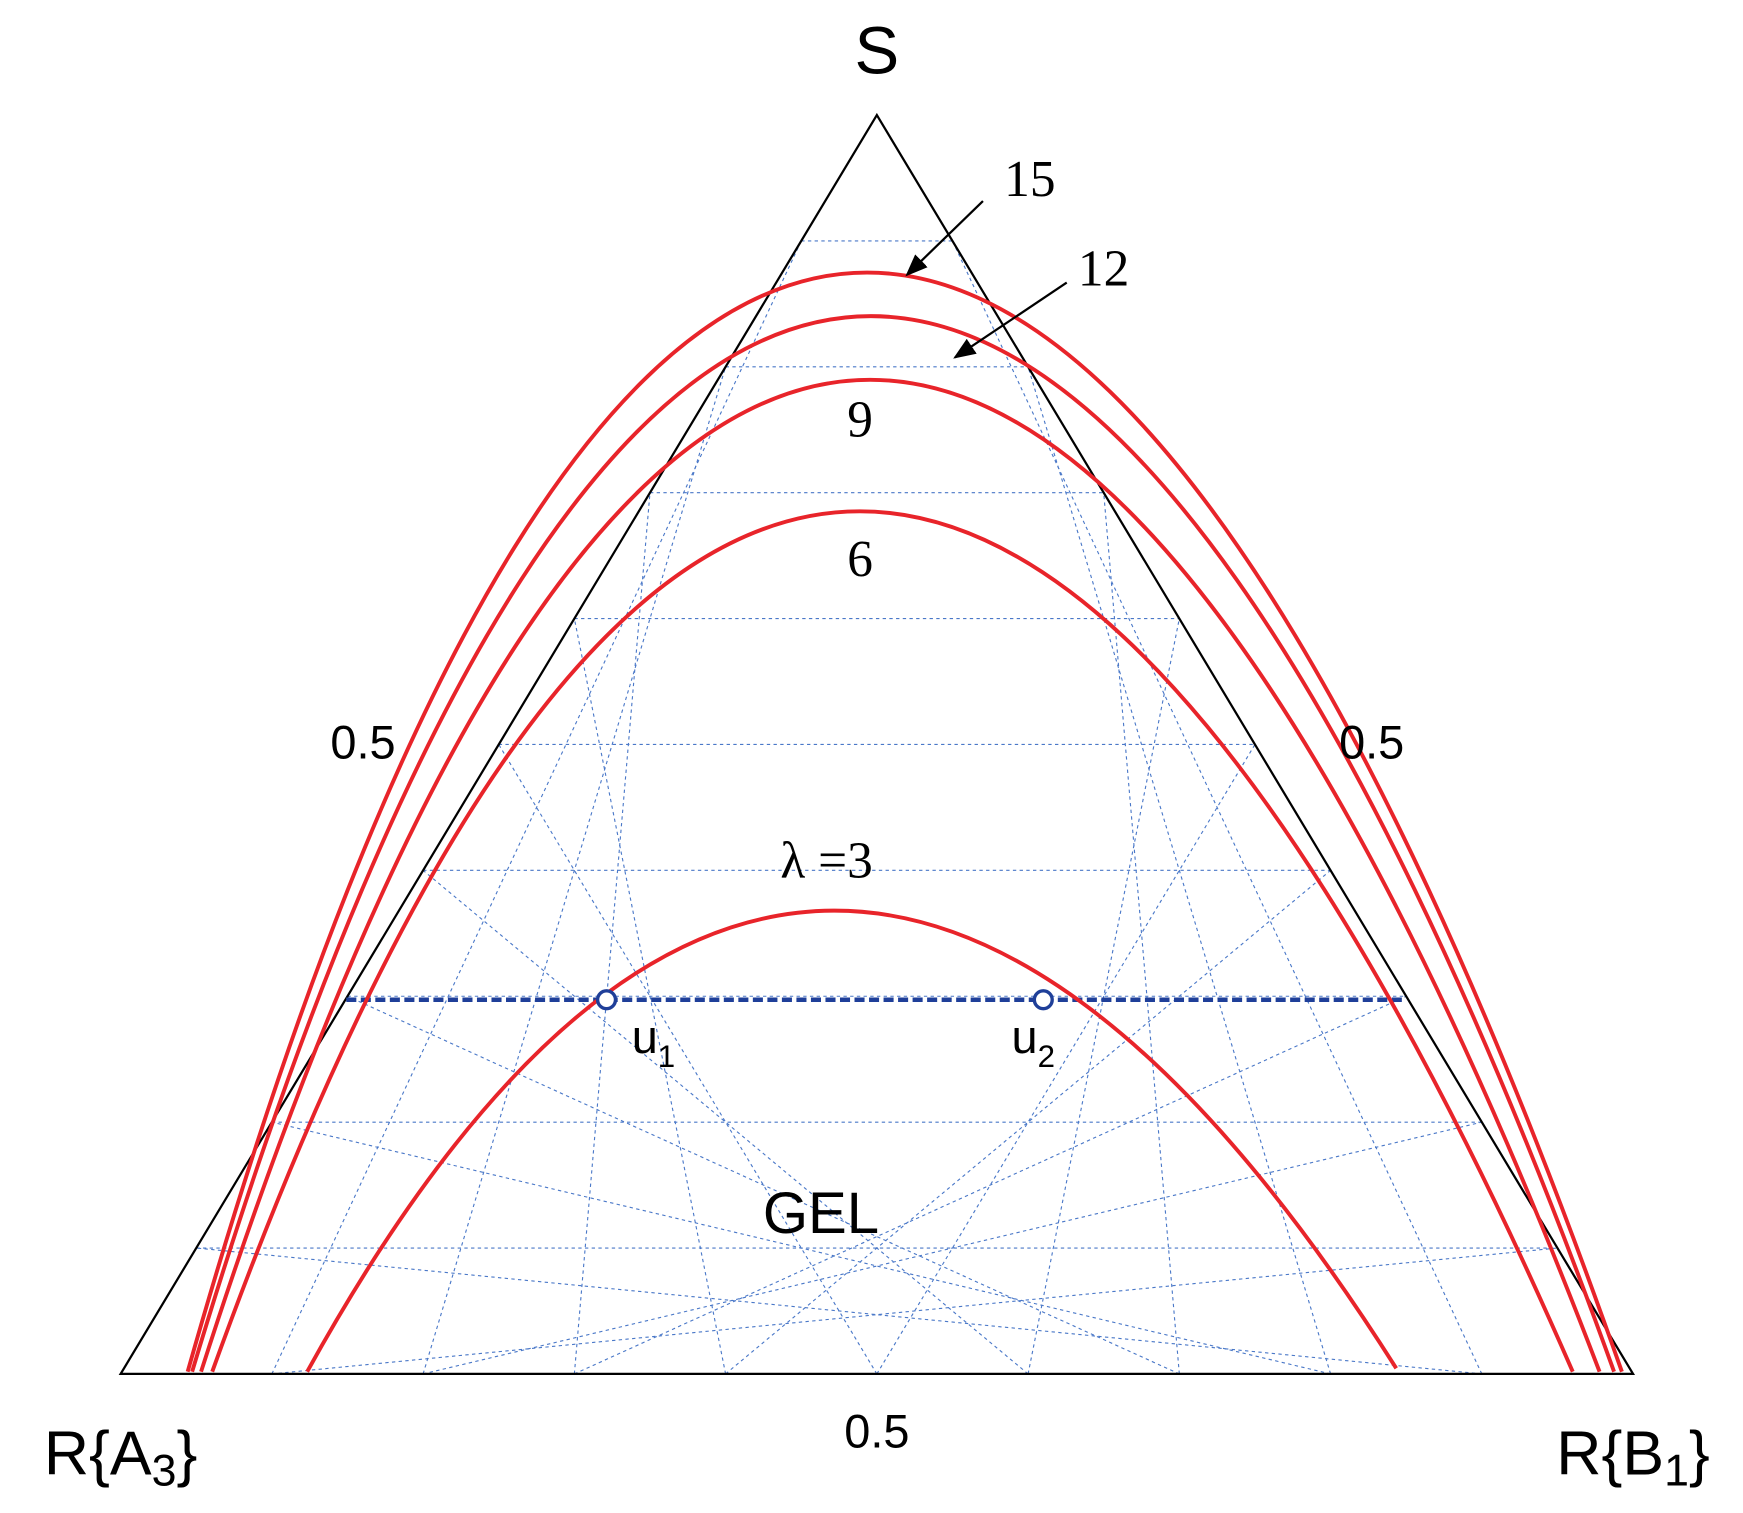 Image resolution: width=1743 pixels, height=1513 pixels. I want to click on label-sub: 2, so click(1046, 1056).